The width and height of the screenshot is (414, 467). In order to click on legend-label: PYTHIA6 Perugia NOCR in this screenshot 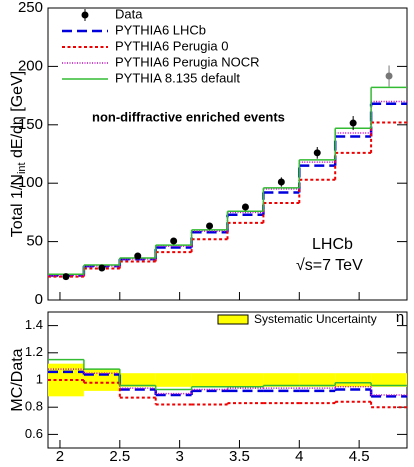, I will do `click(187, 61)`.